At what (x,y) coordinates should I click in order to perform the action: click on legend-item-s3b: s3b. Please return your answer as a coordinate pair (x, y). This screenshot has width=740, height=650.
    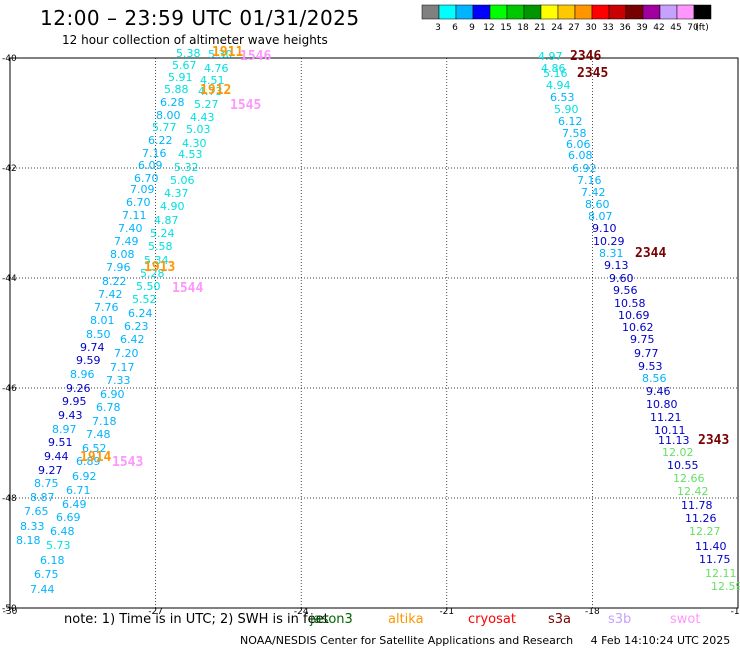
    Looking at the image, I should click on (620, 619).